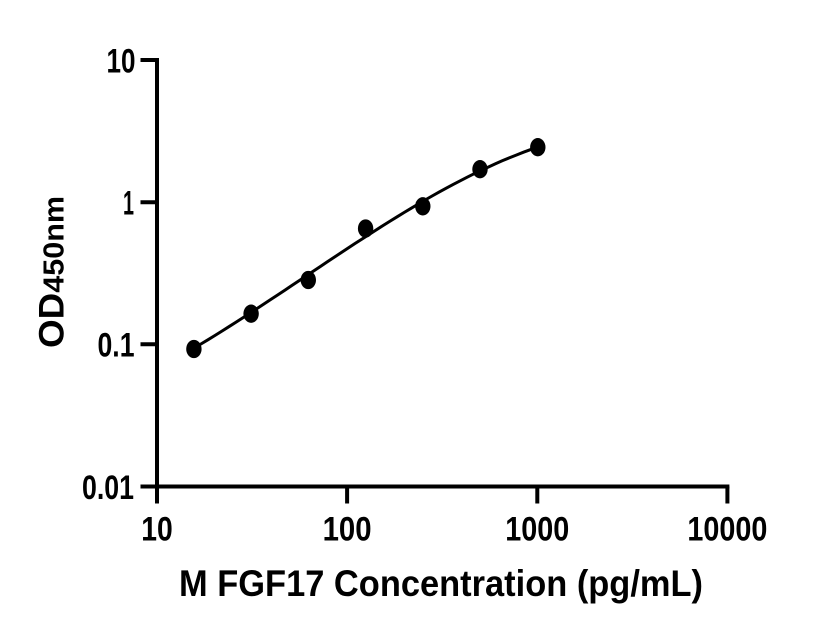 The image size is (816, 640). What do you see at coordinates (52, 272) in the screenshot?
I see `svg-text: OD450nm` at bounding box center [52, 272].